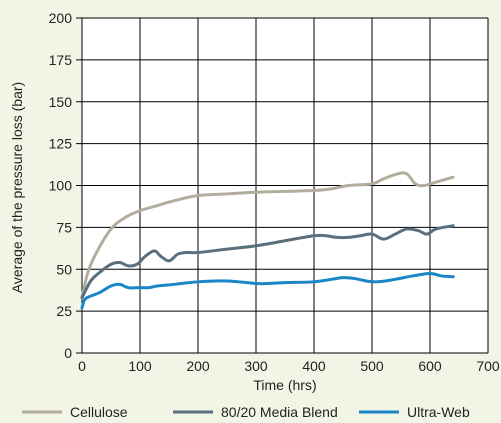 Image resolution: width=501 pixels, height=423 pixels. Describe the element at coordinates (64, 311) in the screenshot. I see `y-tick-label: 25` at that location.